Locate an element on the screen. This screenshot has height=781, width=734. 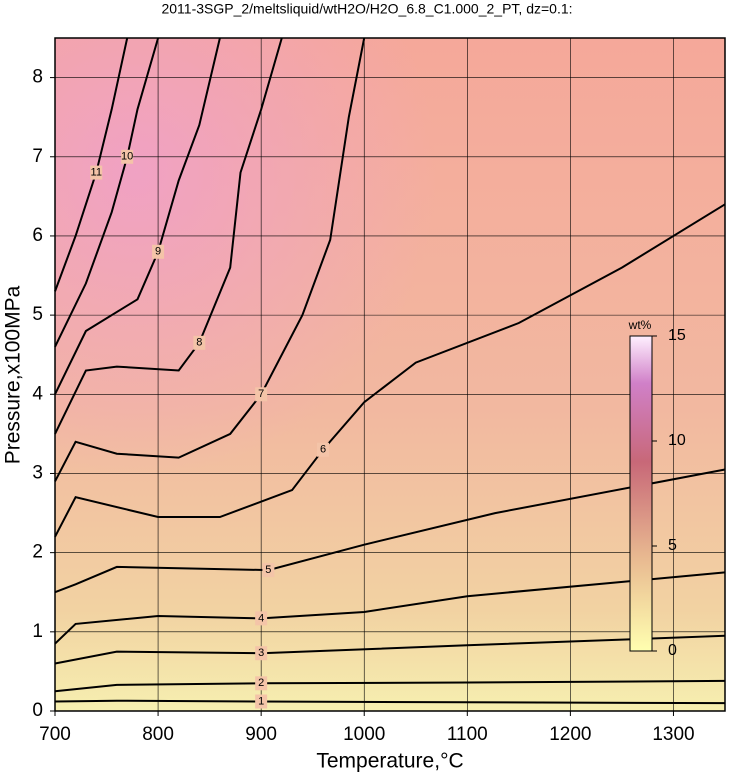
y-tick-label: 6 is located at coordinates (37, 235).